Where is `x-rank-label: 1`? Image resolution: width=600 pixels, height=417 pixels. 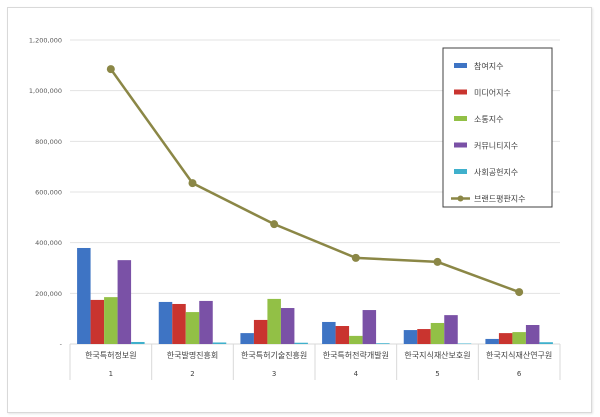
x-rank-label: 1 is located at coordinates (111, 374).